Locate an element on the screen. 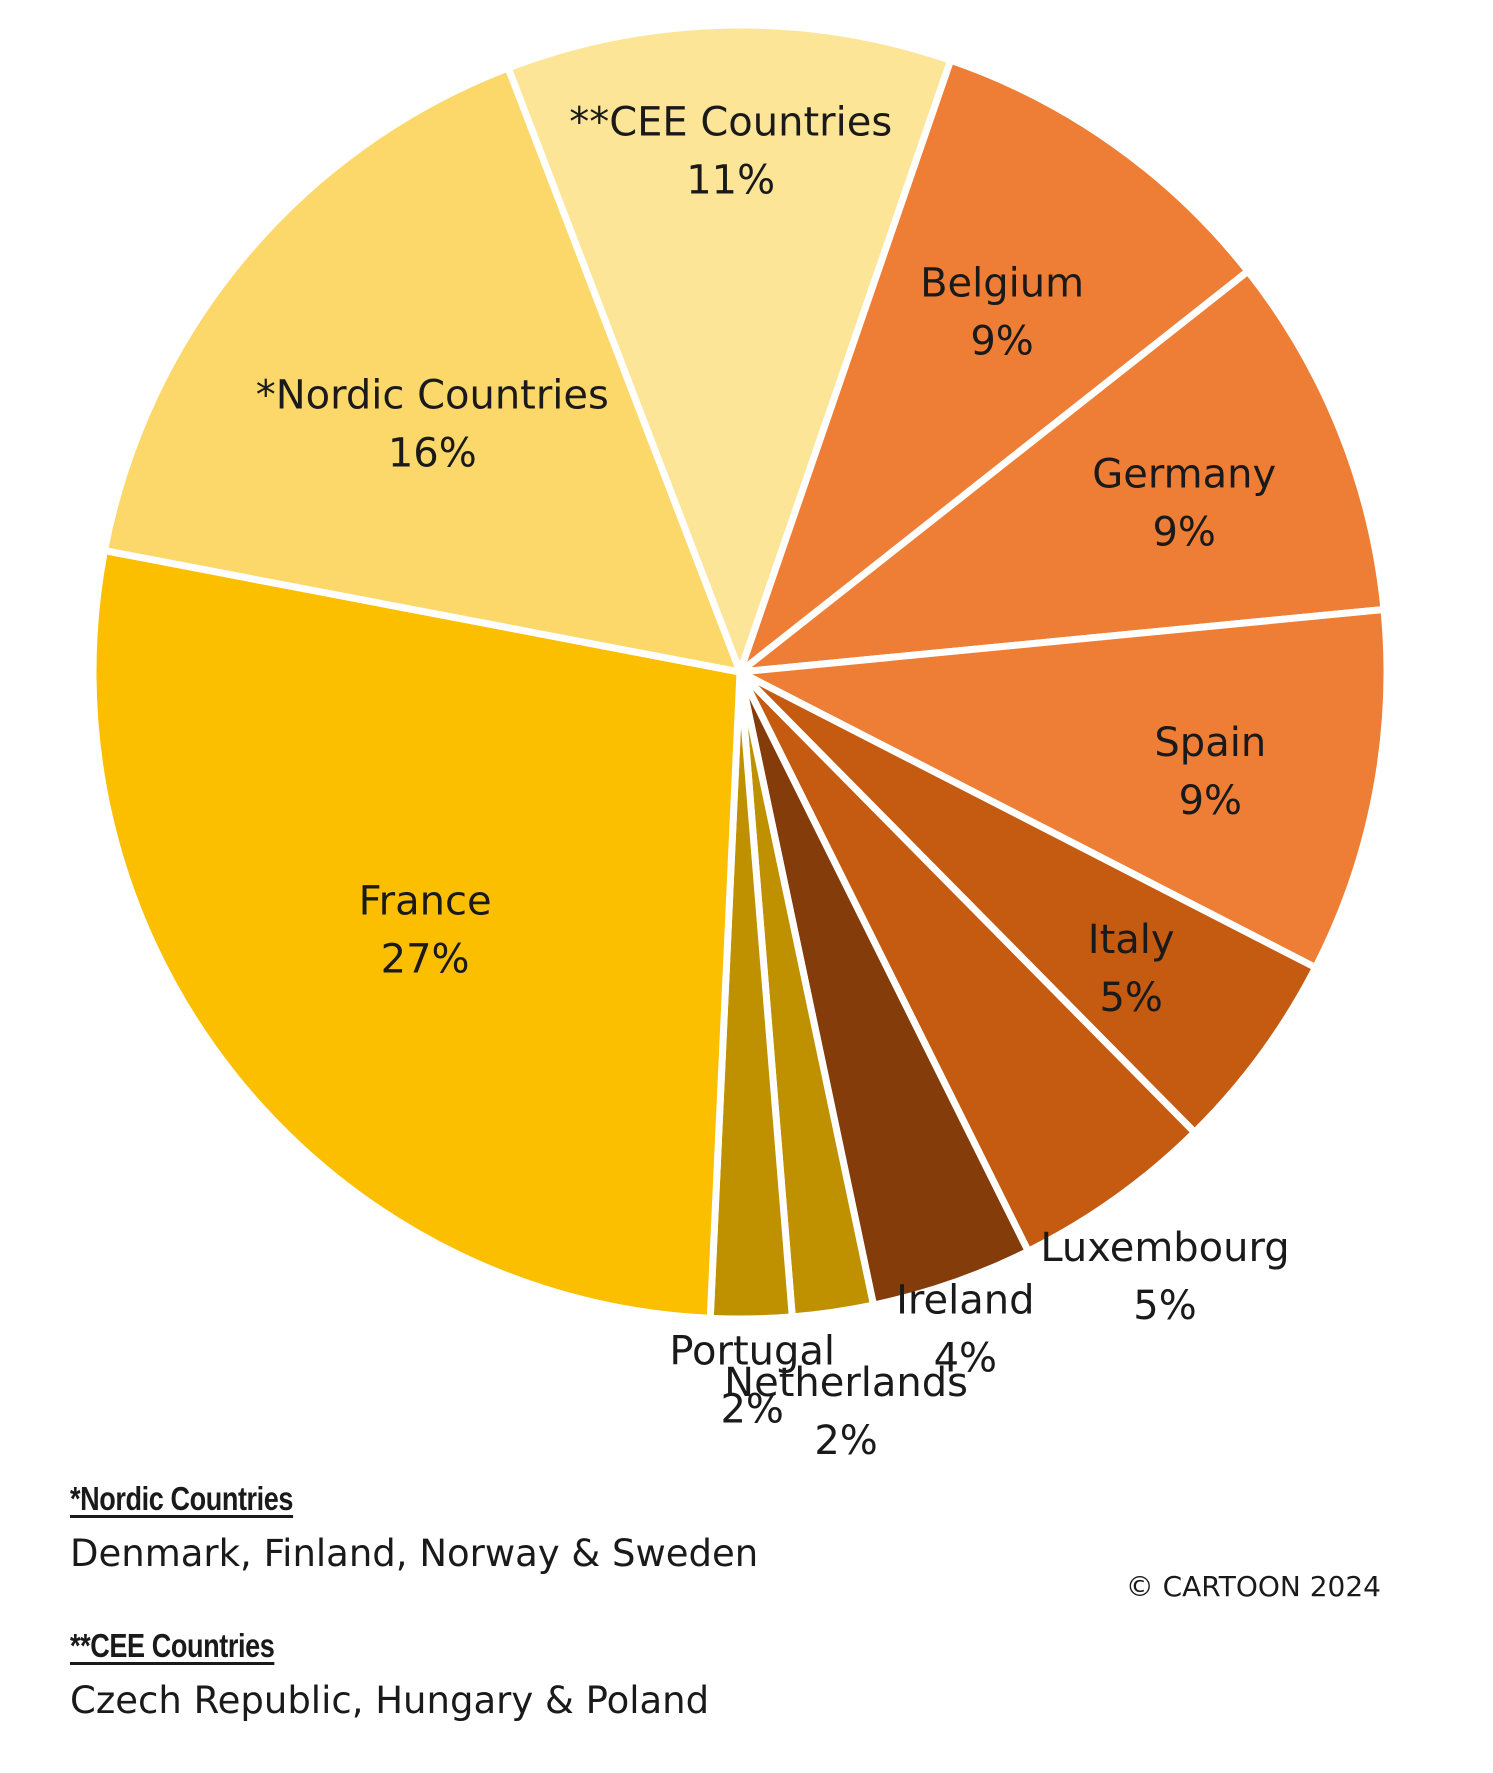  slice-value-italy: 5% is located at coordinates (1130, 998).